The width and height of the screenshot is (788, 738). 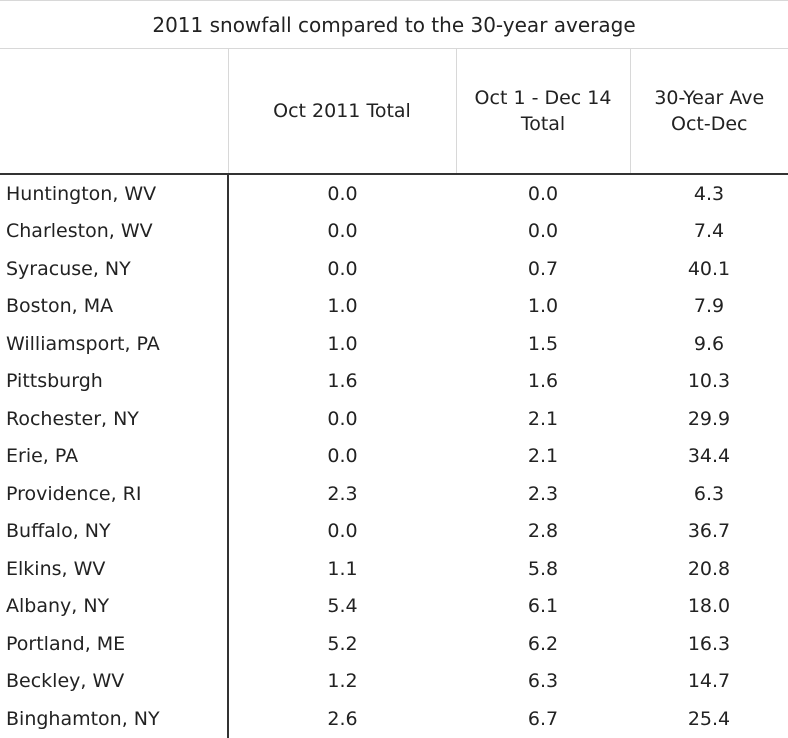 What do you see at coordinates (394, 306) in the screenshot?
I see `table-row: Boston, MA 1.0 1.0 7.9` at bounding box center [394, 306].